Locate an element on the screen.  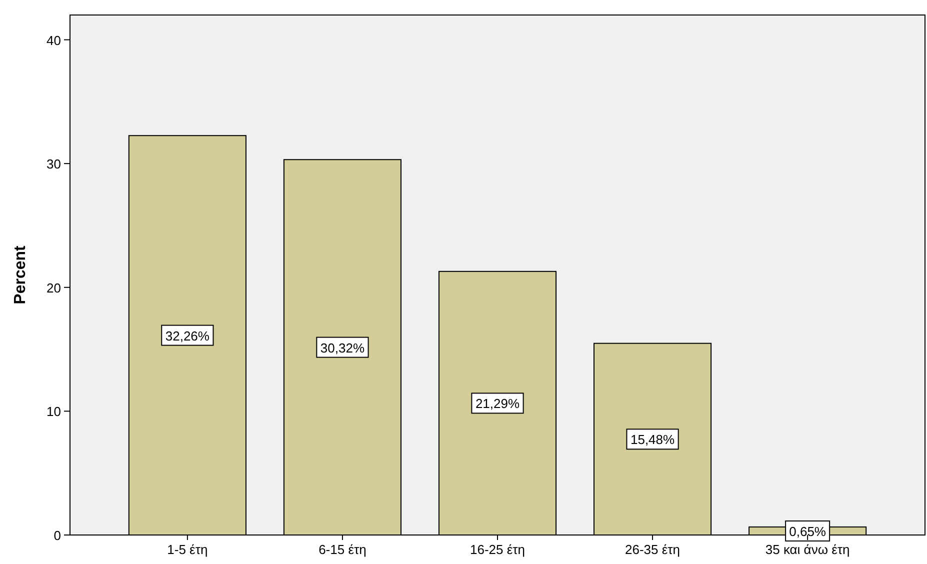
x-tick-label: 16-25 έτη is located at coordinates (498, 549).